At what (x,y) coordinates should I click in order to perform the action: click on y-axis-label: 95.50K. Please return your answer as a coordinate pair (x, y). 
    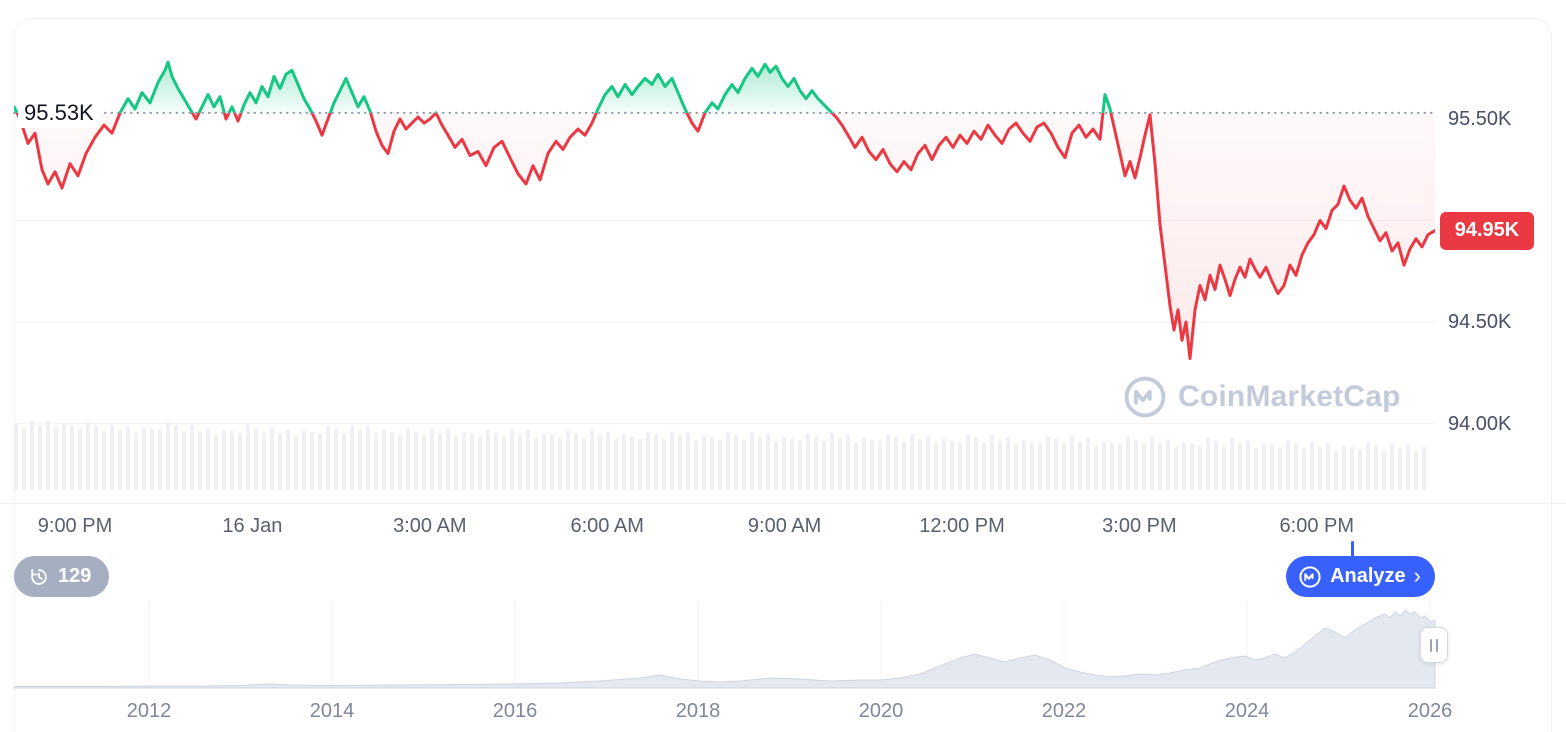
    Looking at the image, I should click on (1480, 119).